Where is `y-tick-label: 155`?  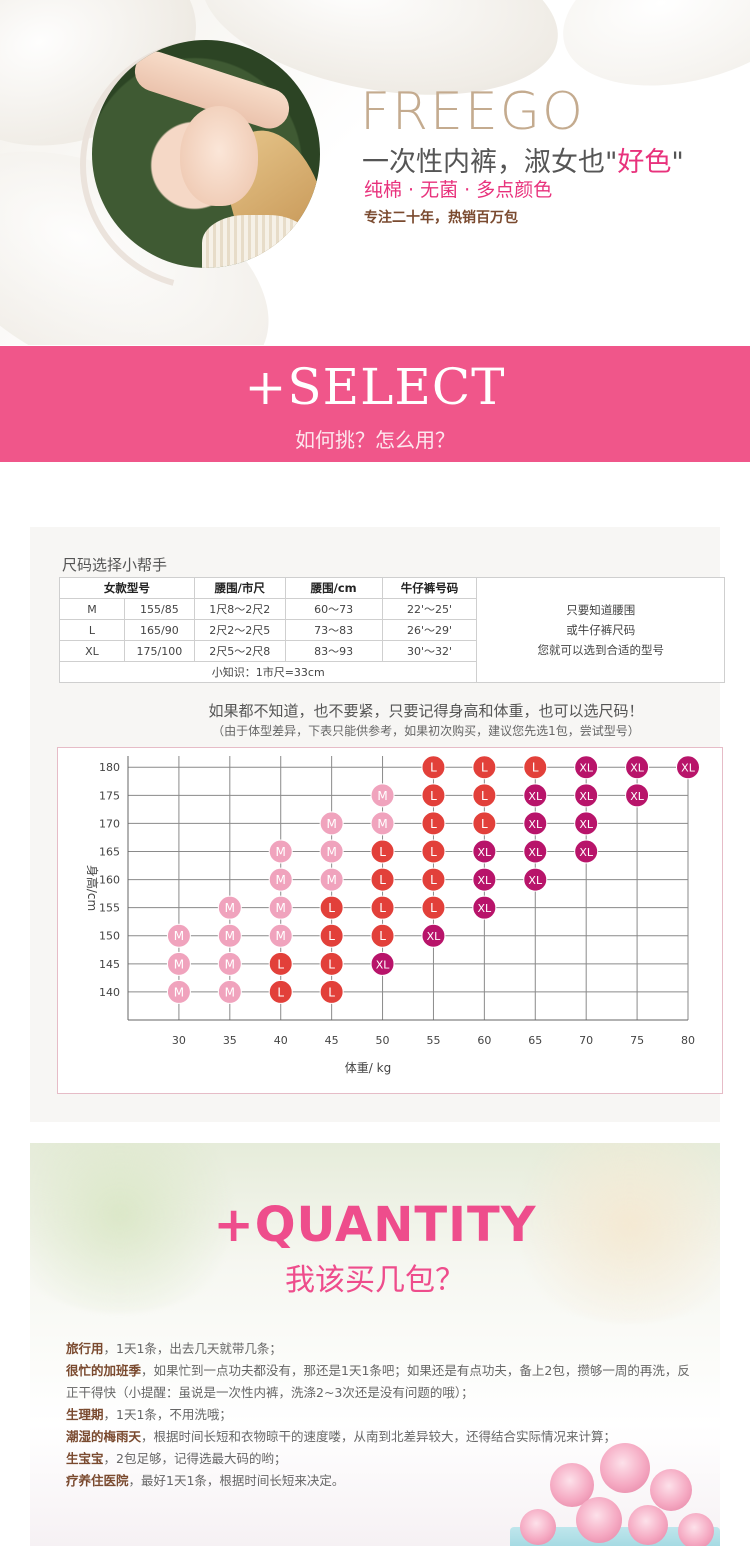 y-tick-label: 155 is located at coordinates (109, 908).